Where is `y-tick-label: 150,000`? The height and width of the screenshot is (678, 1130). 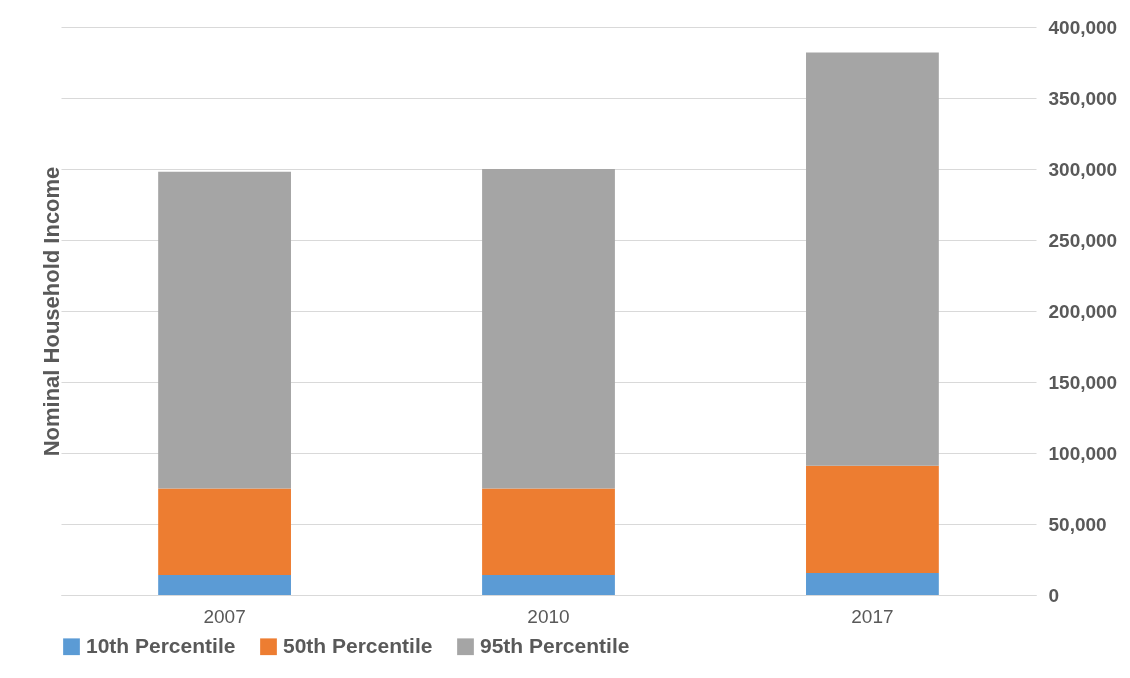
y-tick-label: 150,000 is located at coordinates (1083, 382).